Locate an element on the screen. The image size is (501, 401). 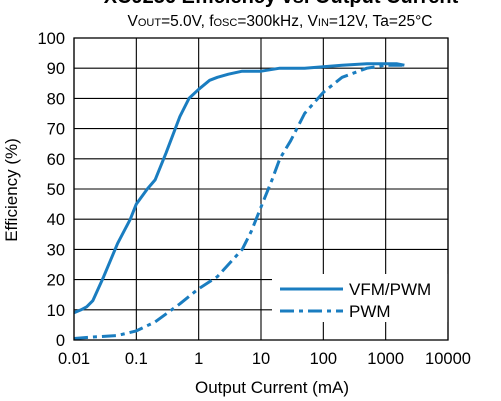
y-tick-label: 20 is located at coordinates (56, 281).